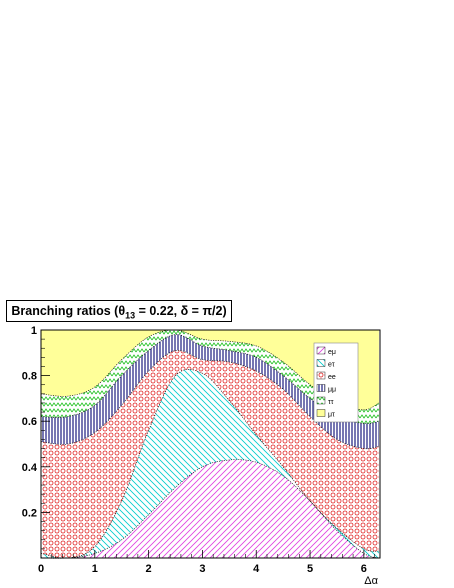 The image size is (454, 588). I want to click on title-subscript: 13, so click(130, 315).